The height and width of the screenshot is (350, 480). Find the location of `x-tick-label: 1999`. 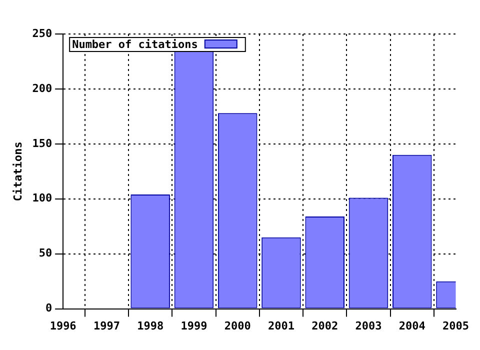

x-tick-label: 1999 is located at coordinates (194, 325).